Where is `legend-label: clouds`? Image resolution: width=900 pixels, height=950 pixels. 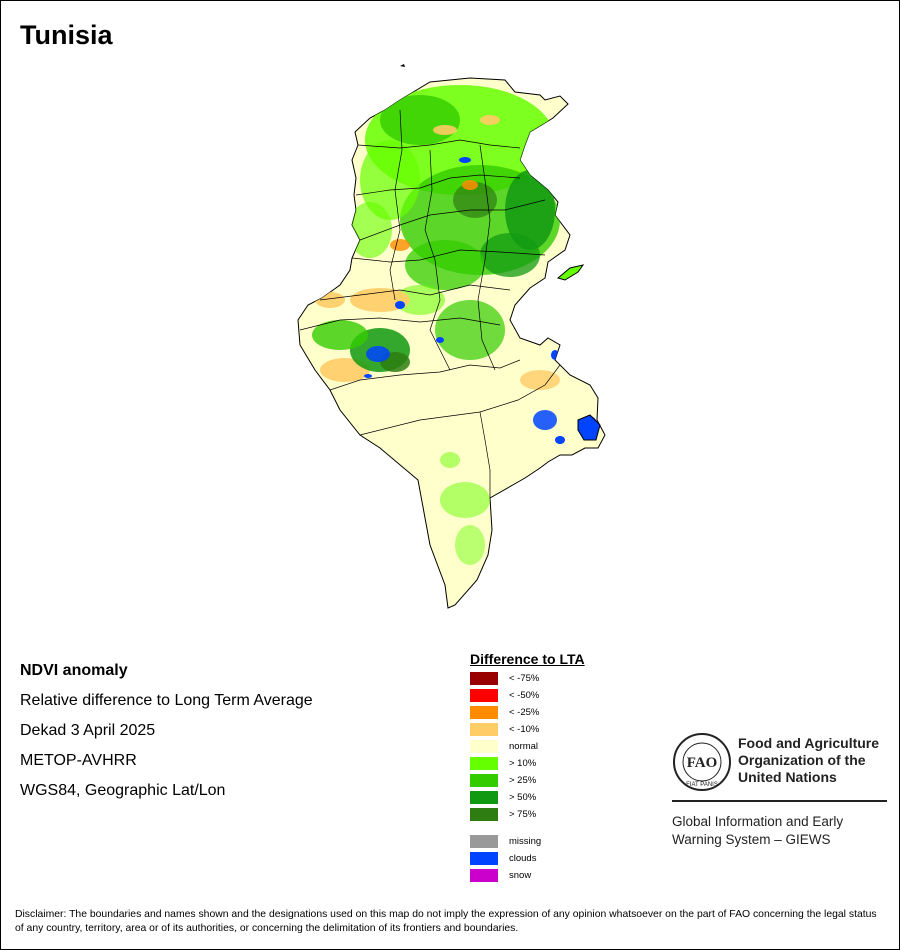
legend-label: clouds is located at coordinates (523, 858).